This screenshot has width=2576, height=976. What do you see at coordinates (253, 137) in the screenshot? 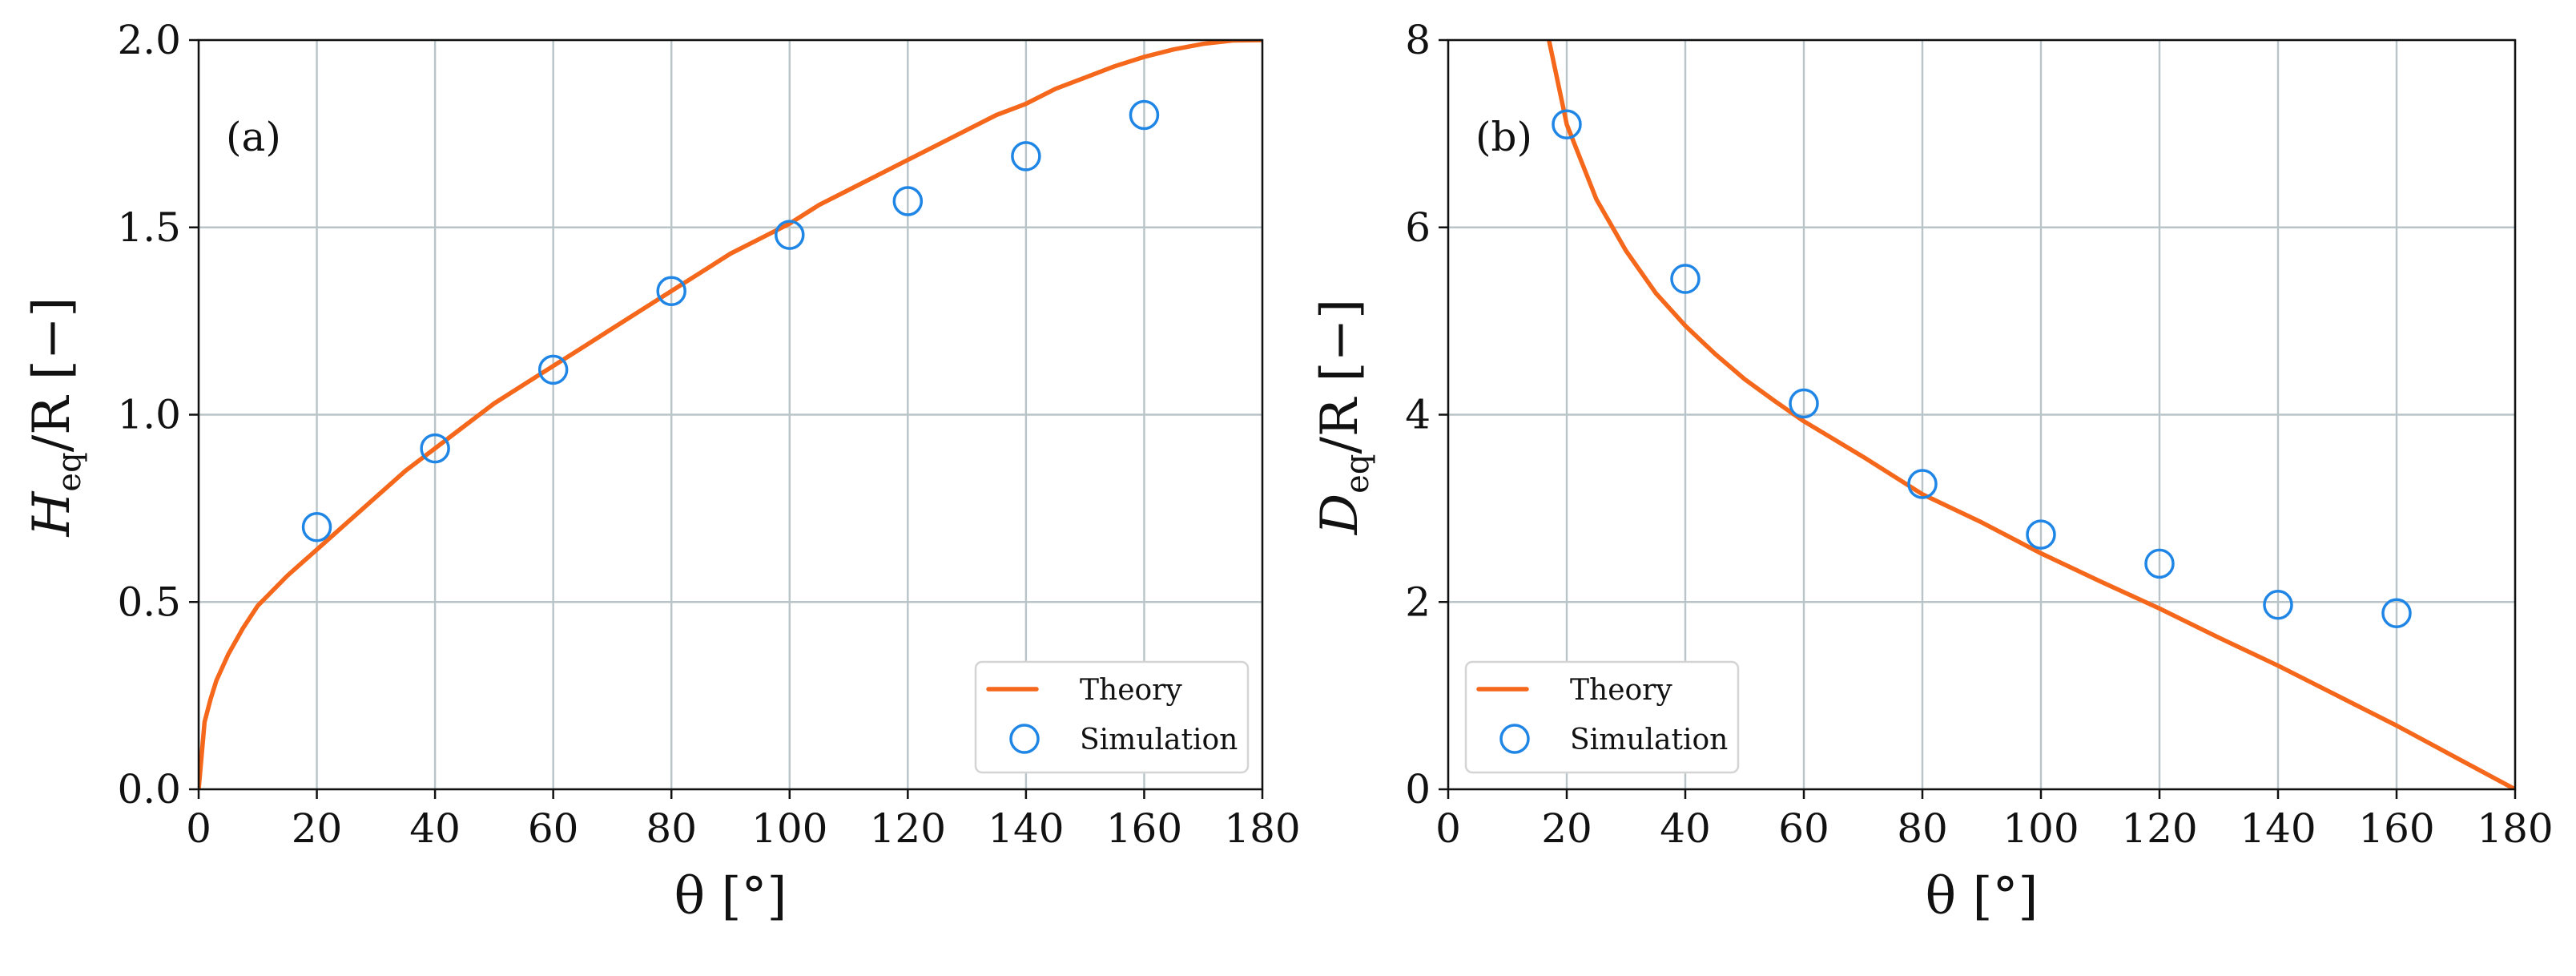
I see `panel-label: (a)` at bounding box center [253, 137].